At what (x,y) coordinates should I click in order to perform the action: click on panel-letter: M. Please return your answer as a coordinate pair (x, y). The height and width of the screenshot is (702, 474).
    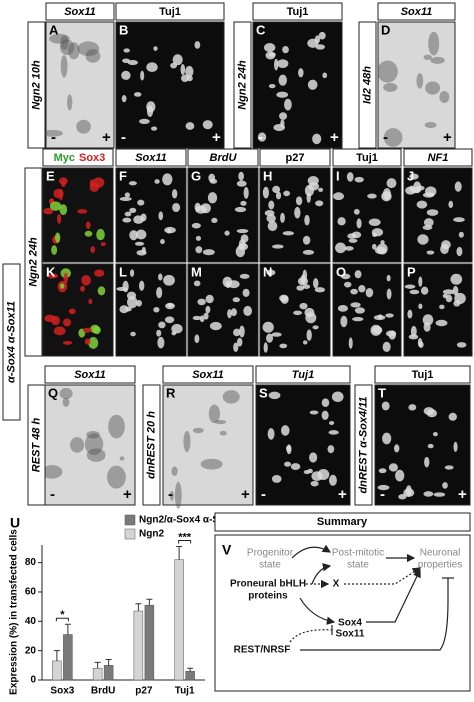
    Looking at the image, I should click on (196, 271).